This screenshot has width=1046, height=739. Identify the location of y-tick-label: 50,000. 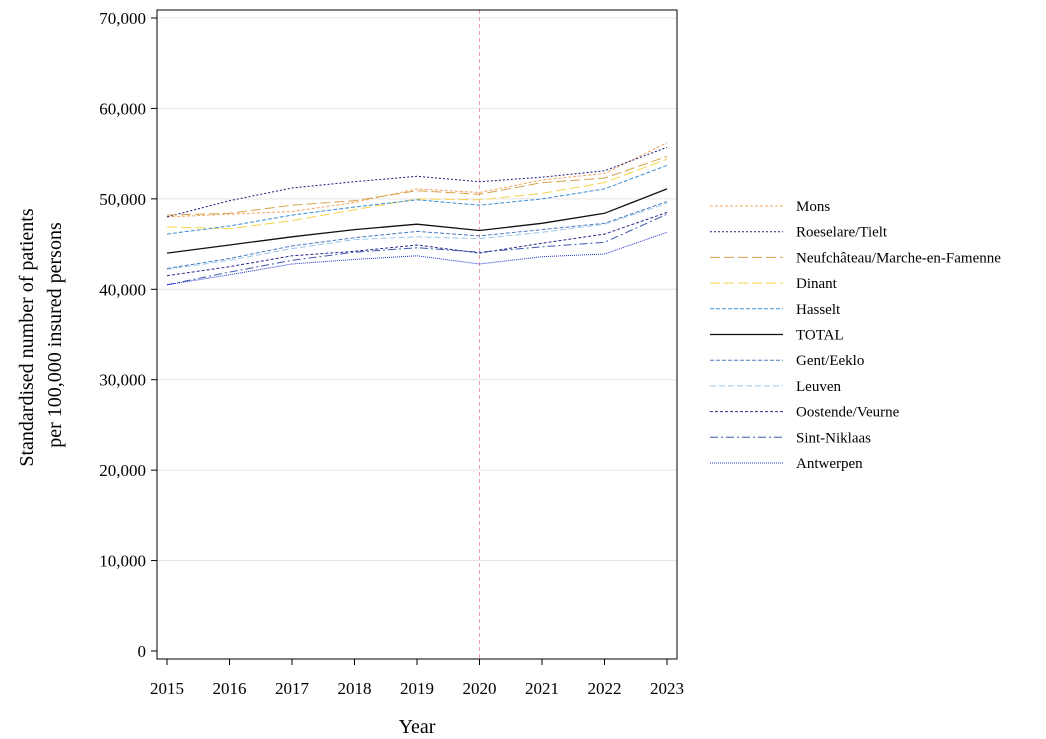
(122, 199).